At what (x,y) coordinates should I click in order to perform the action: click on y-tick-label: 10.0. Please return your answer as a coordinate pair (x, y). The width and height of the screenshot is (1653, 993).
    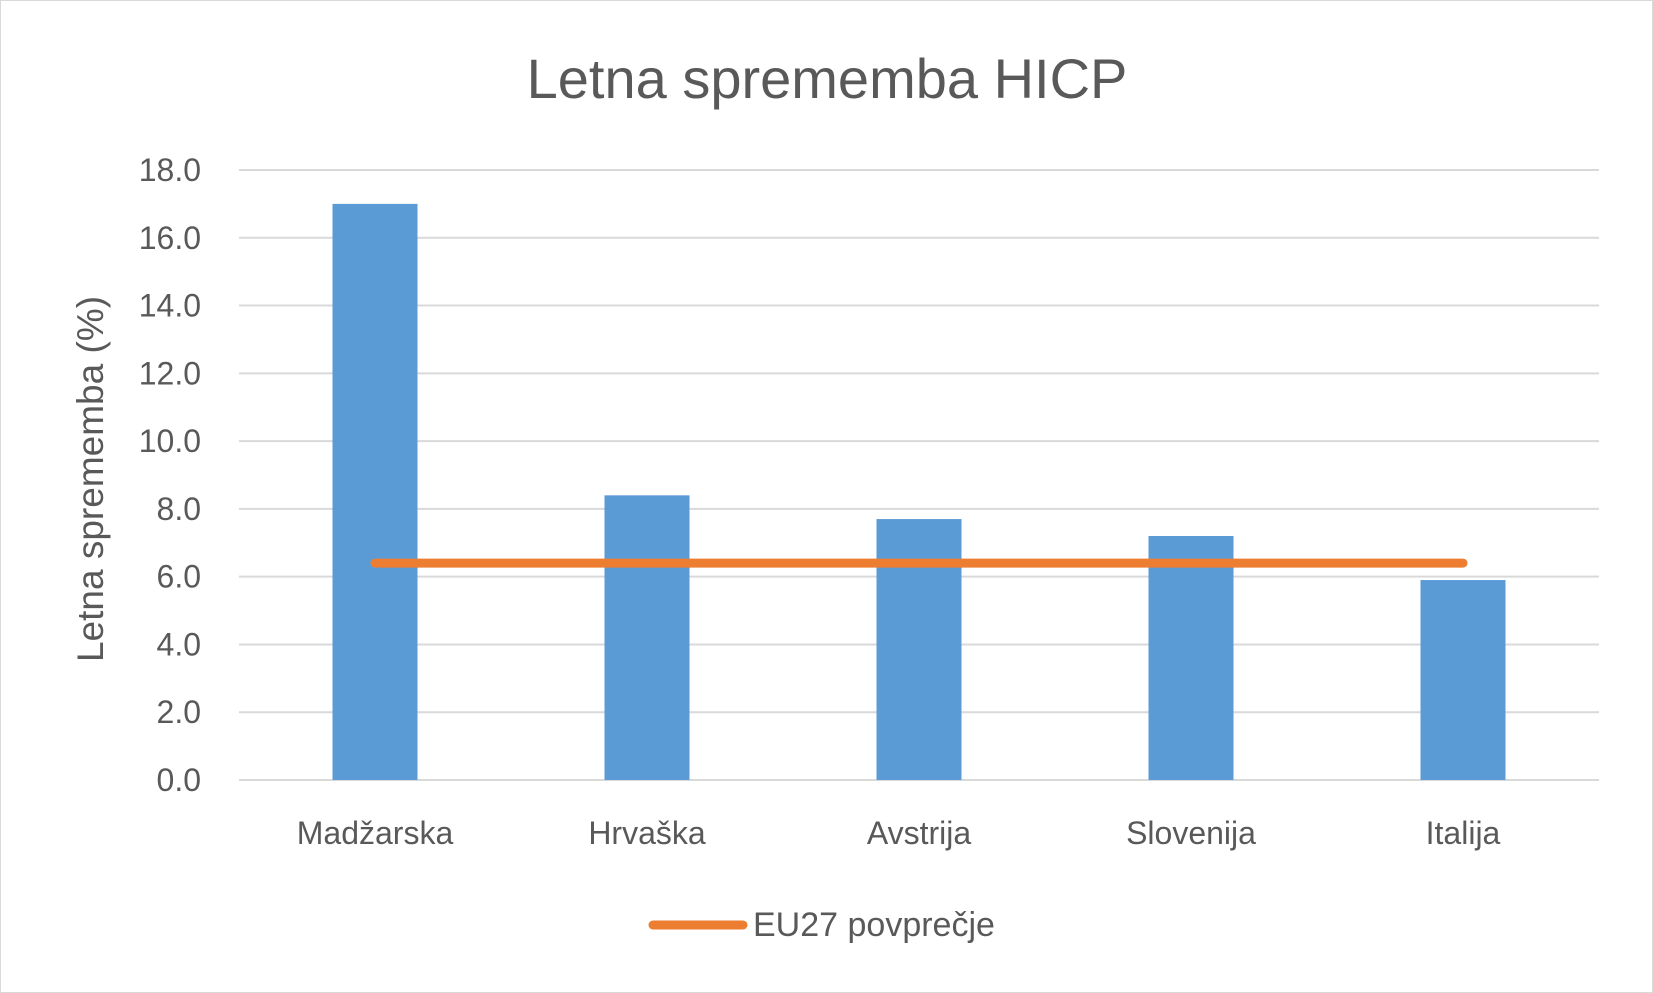
    Looking at the image, I should click on (170, 441).